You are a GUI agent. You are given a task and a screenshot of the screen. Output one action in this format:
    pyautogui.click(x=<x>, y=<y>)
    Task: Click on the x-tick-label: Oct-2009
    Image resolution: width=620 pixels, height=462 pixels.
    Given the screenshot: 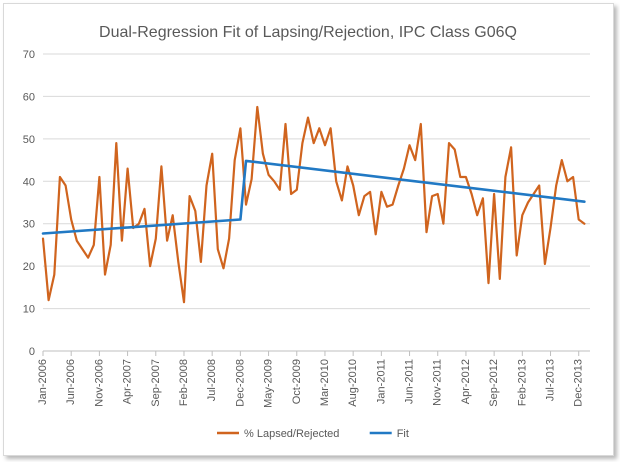 What is the action you would take?
    pyautogui.click(x=297, y=381)
    